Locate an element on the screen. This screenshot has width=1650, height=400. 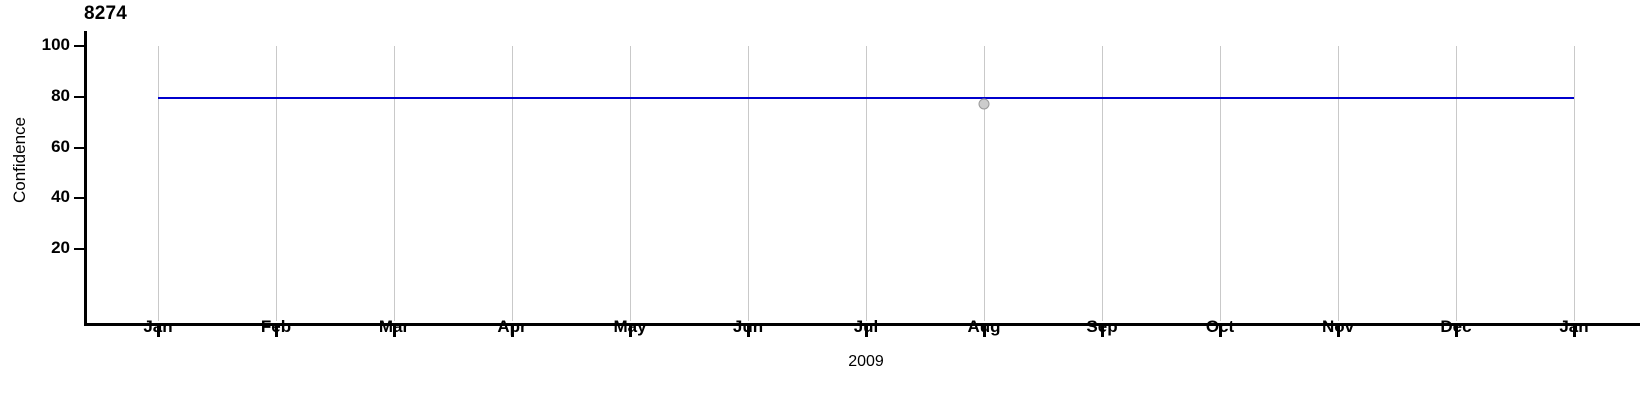
x-tick-label-aug-7: Aug is located at coordinates (984, 326).